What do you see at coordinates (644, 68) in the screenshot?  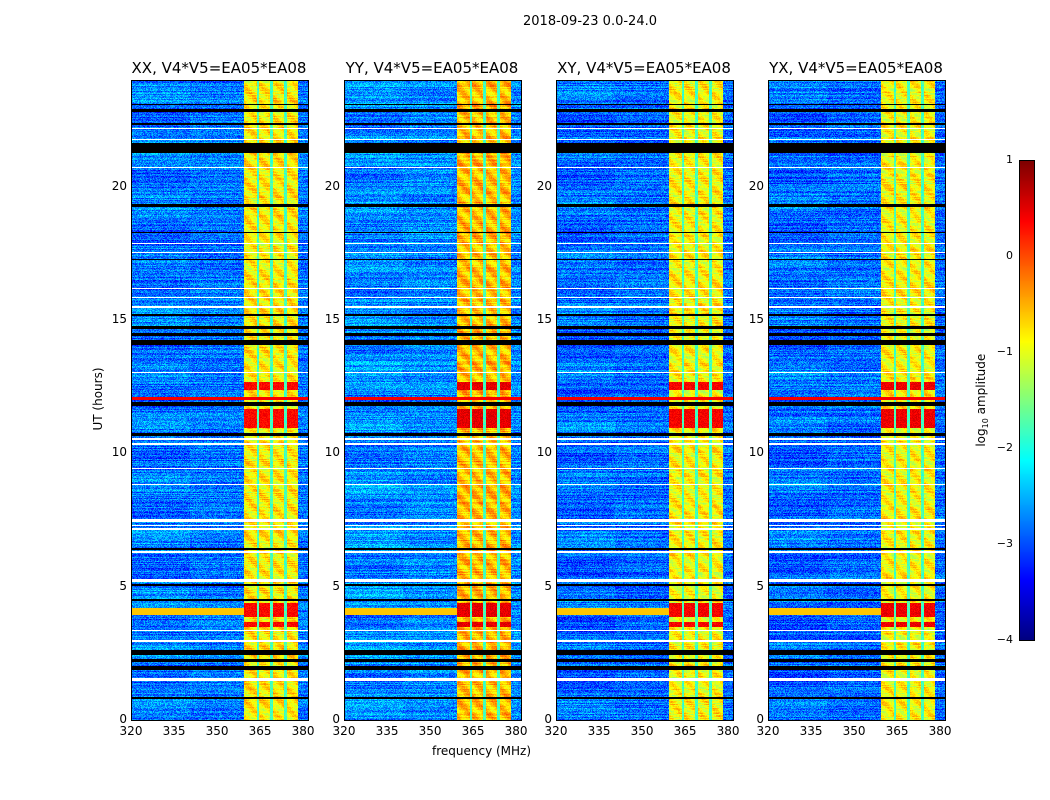 I see `panel-title-2: XY, V4*V5=EA05*EA08` at bounding box center [644, 68].